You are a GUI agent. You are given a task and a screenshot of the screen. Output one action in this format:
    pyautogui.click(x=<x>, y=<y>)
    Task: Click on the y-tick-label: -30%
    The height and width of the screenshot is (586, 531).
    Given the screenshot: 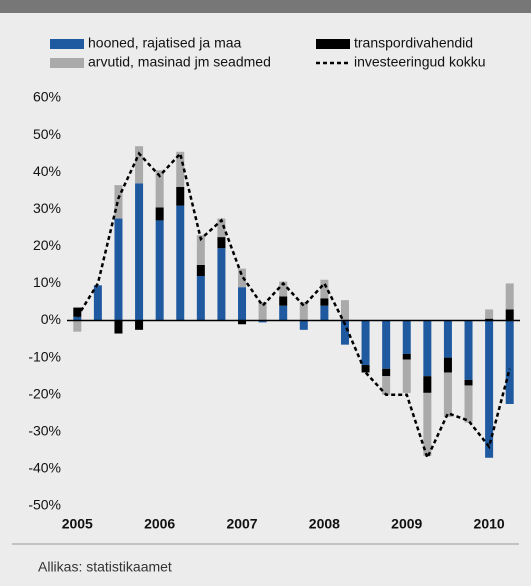 What is the action you would take?
    pyautogui.click(x=44, y=431)
    